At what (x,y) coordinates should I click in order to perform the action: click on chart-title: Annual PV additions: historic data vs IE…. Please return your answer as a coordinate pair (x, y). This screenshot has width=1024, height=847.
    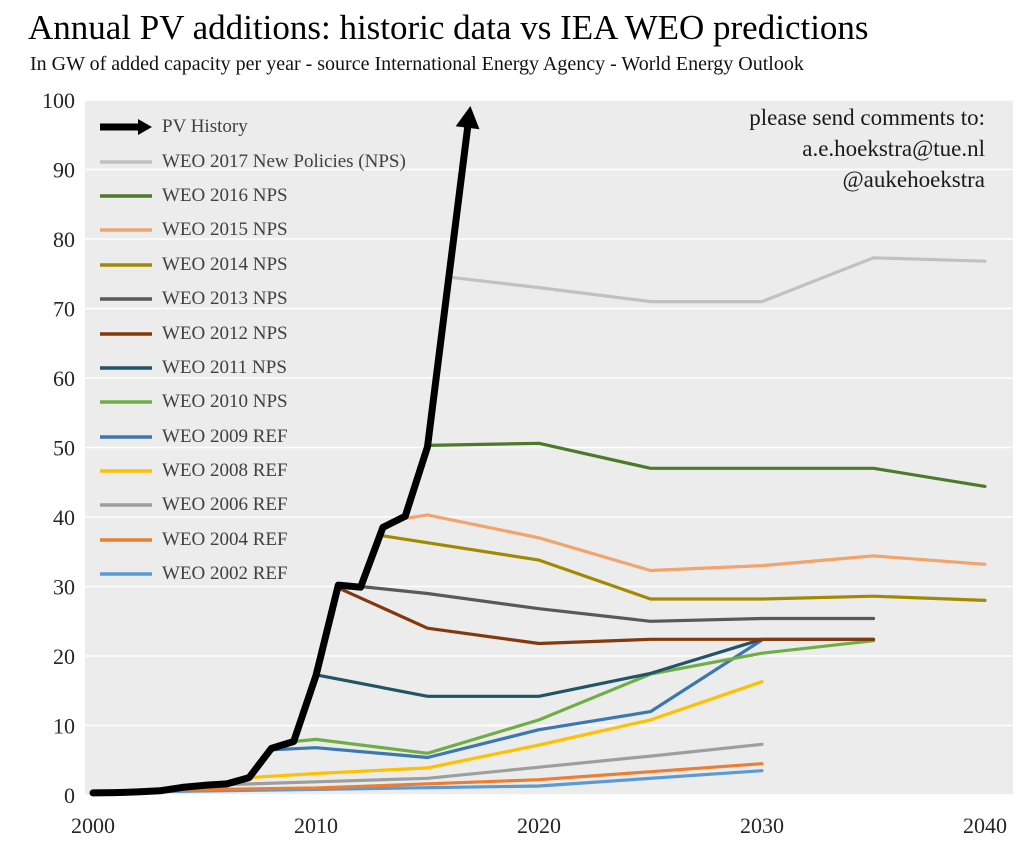
    Looking at the image, I should click on (448, 27).